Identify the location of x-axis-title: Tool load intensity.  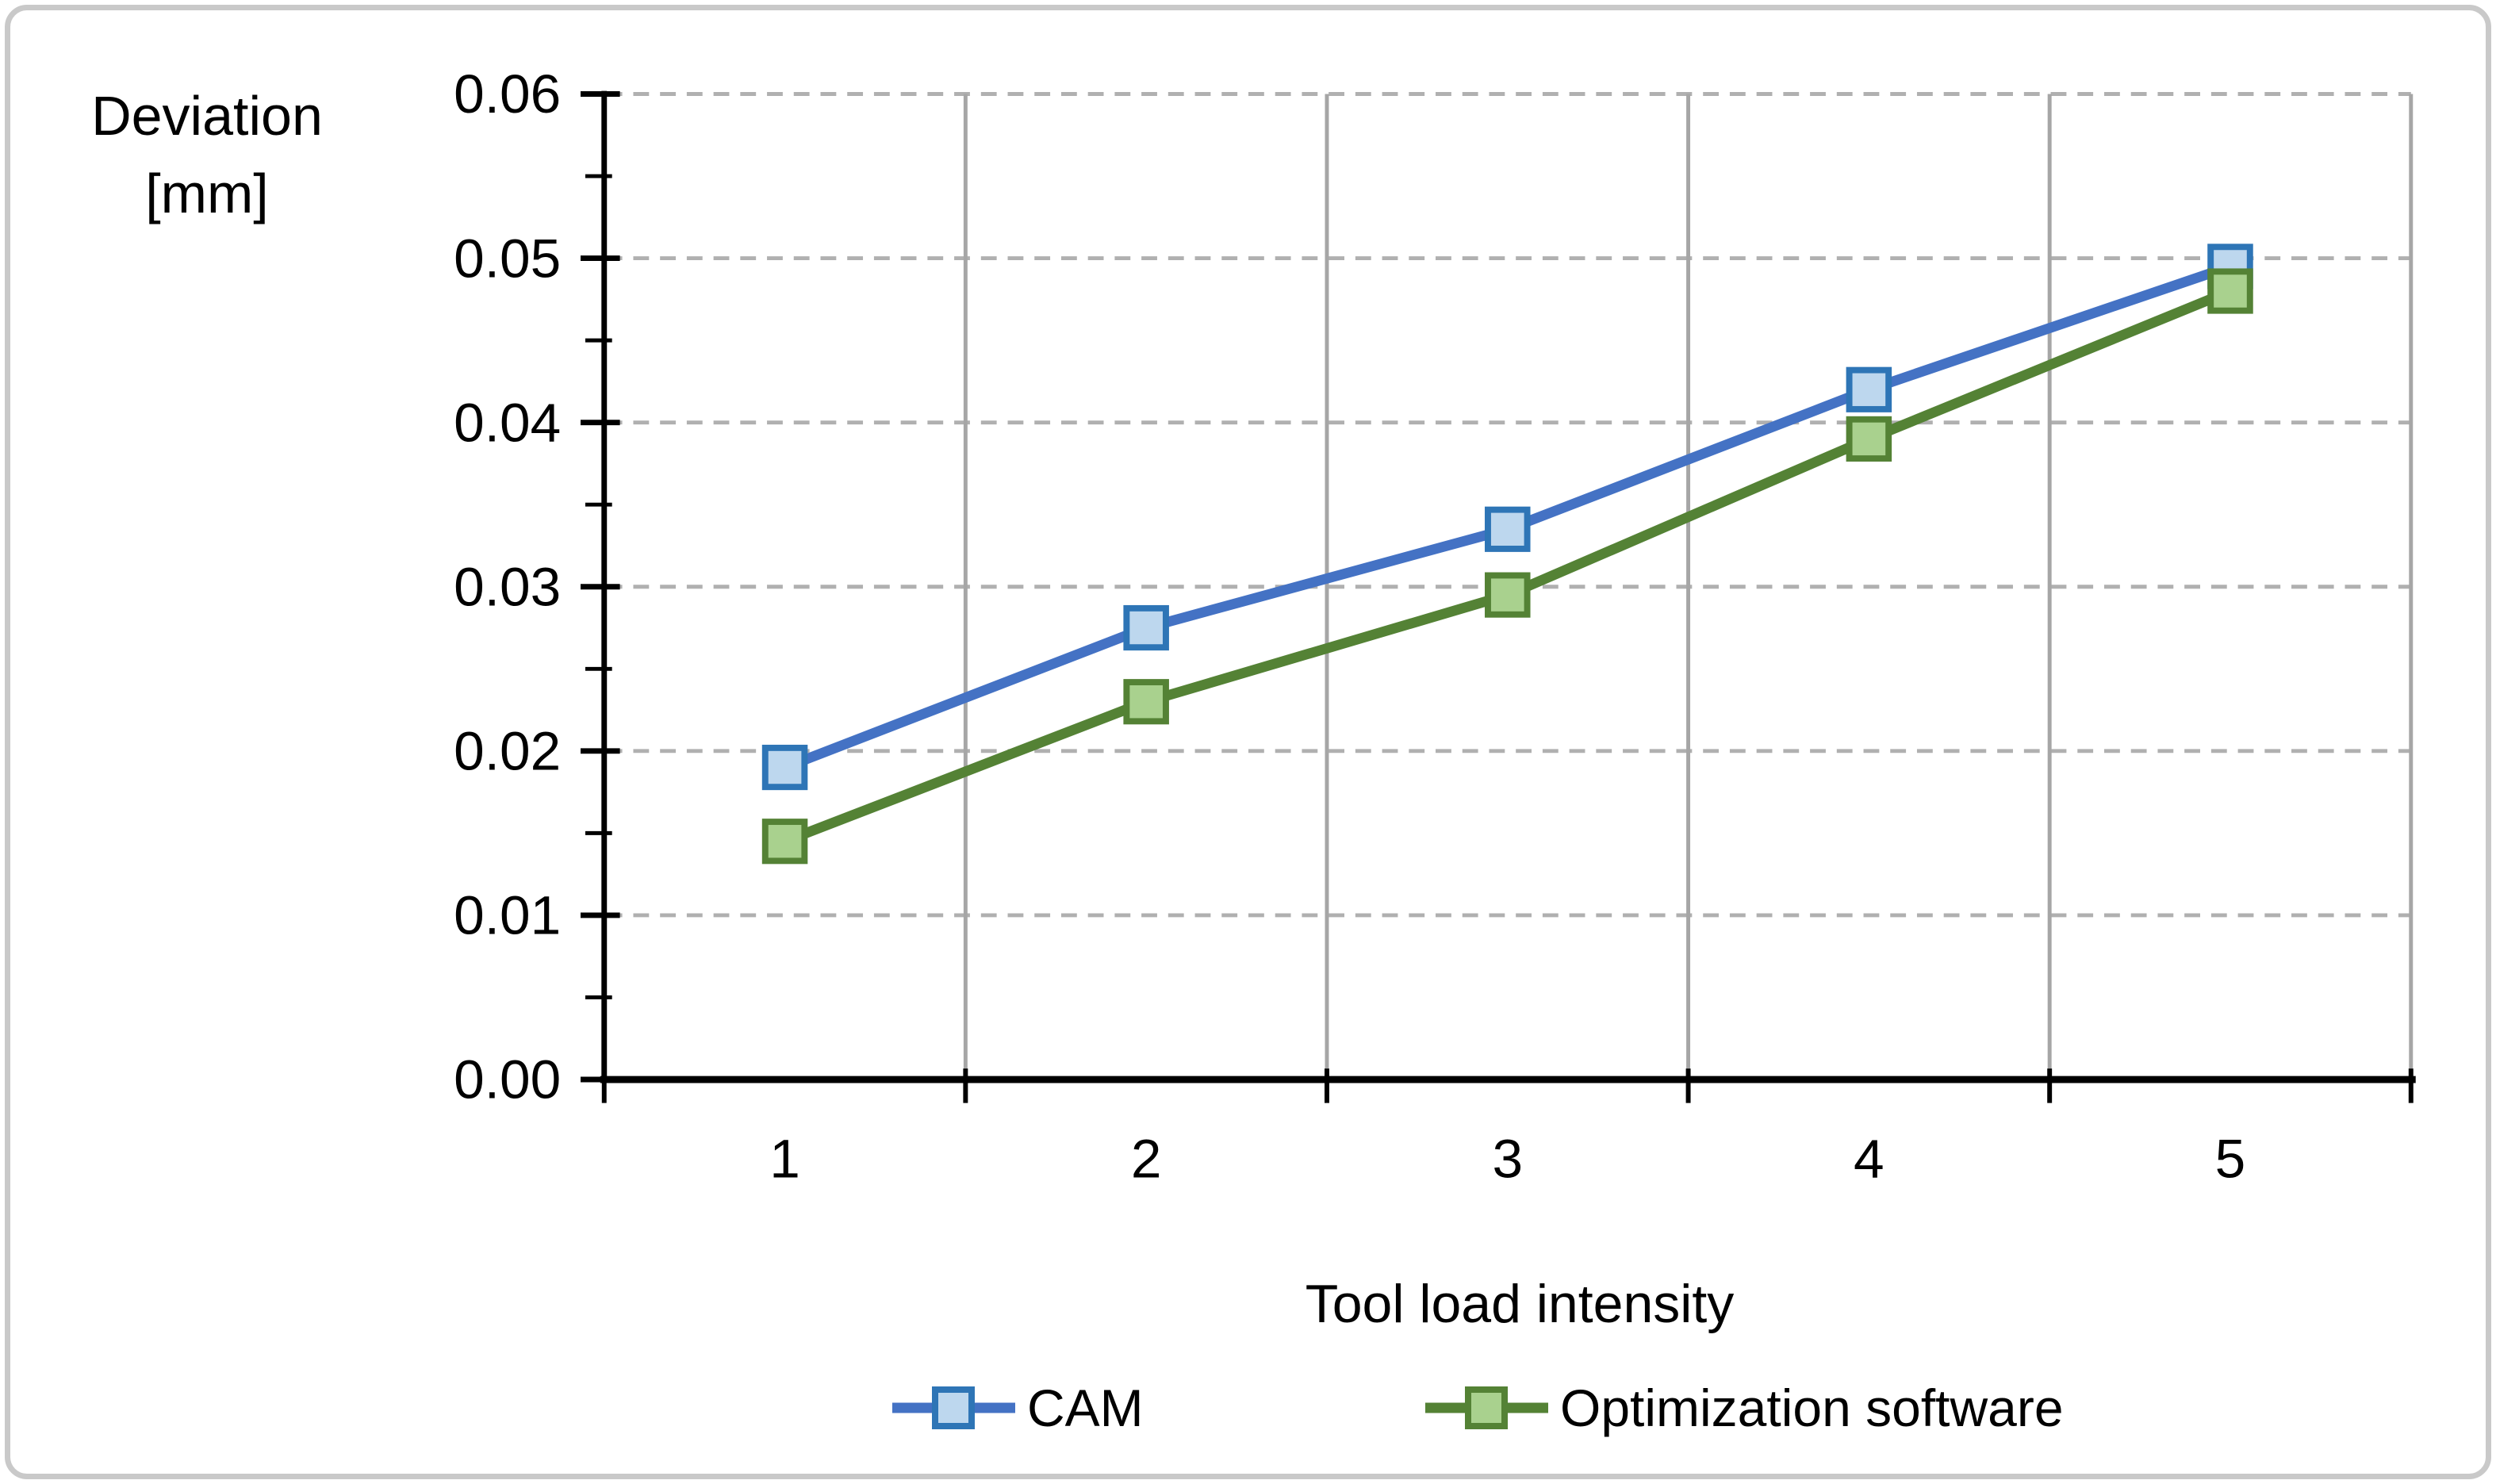
(1520, 1304).